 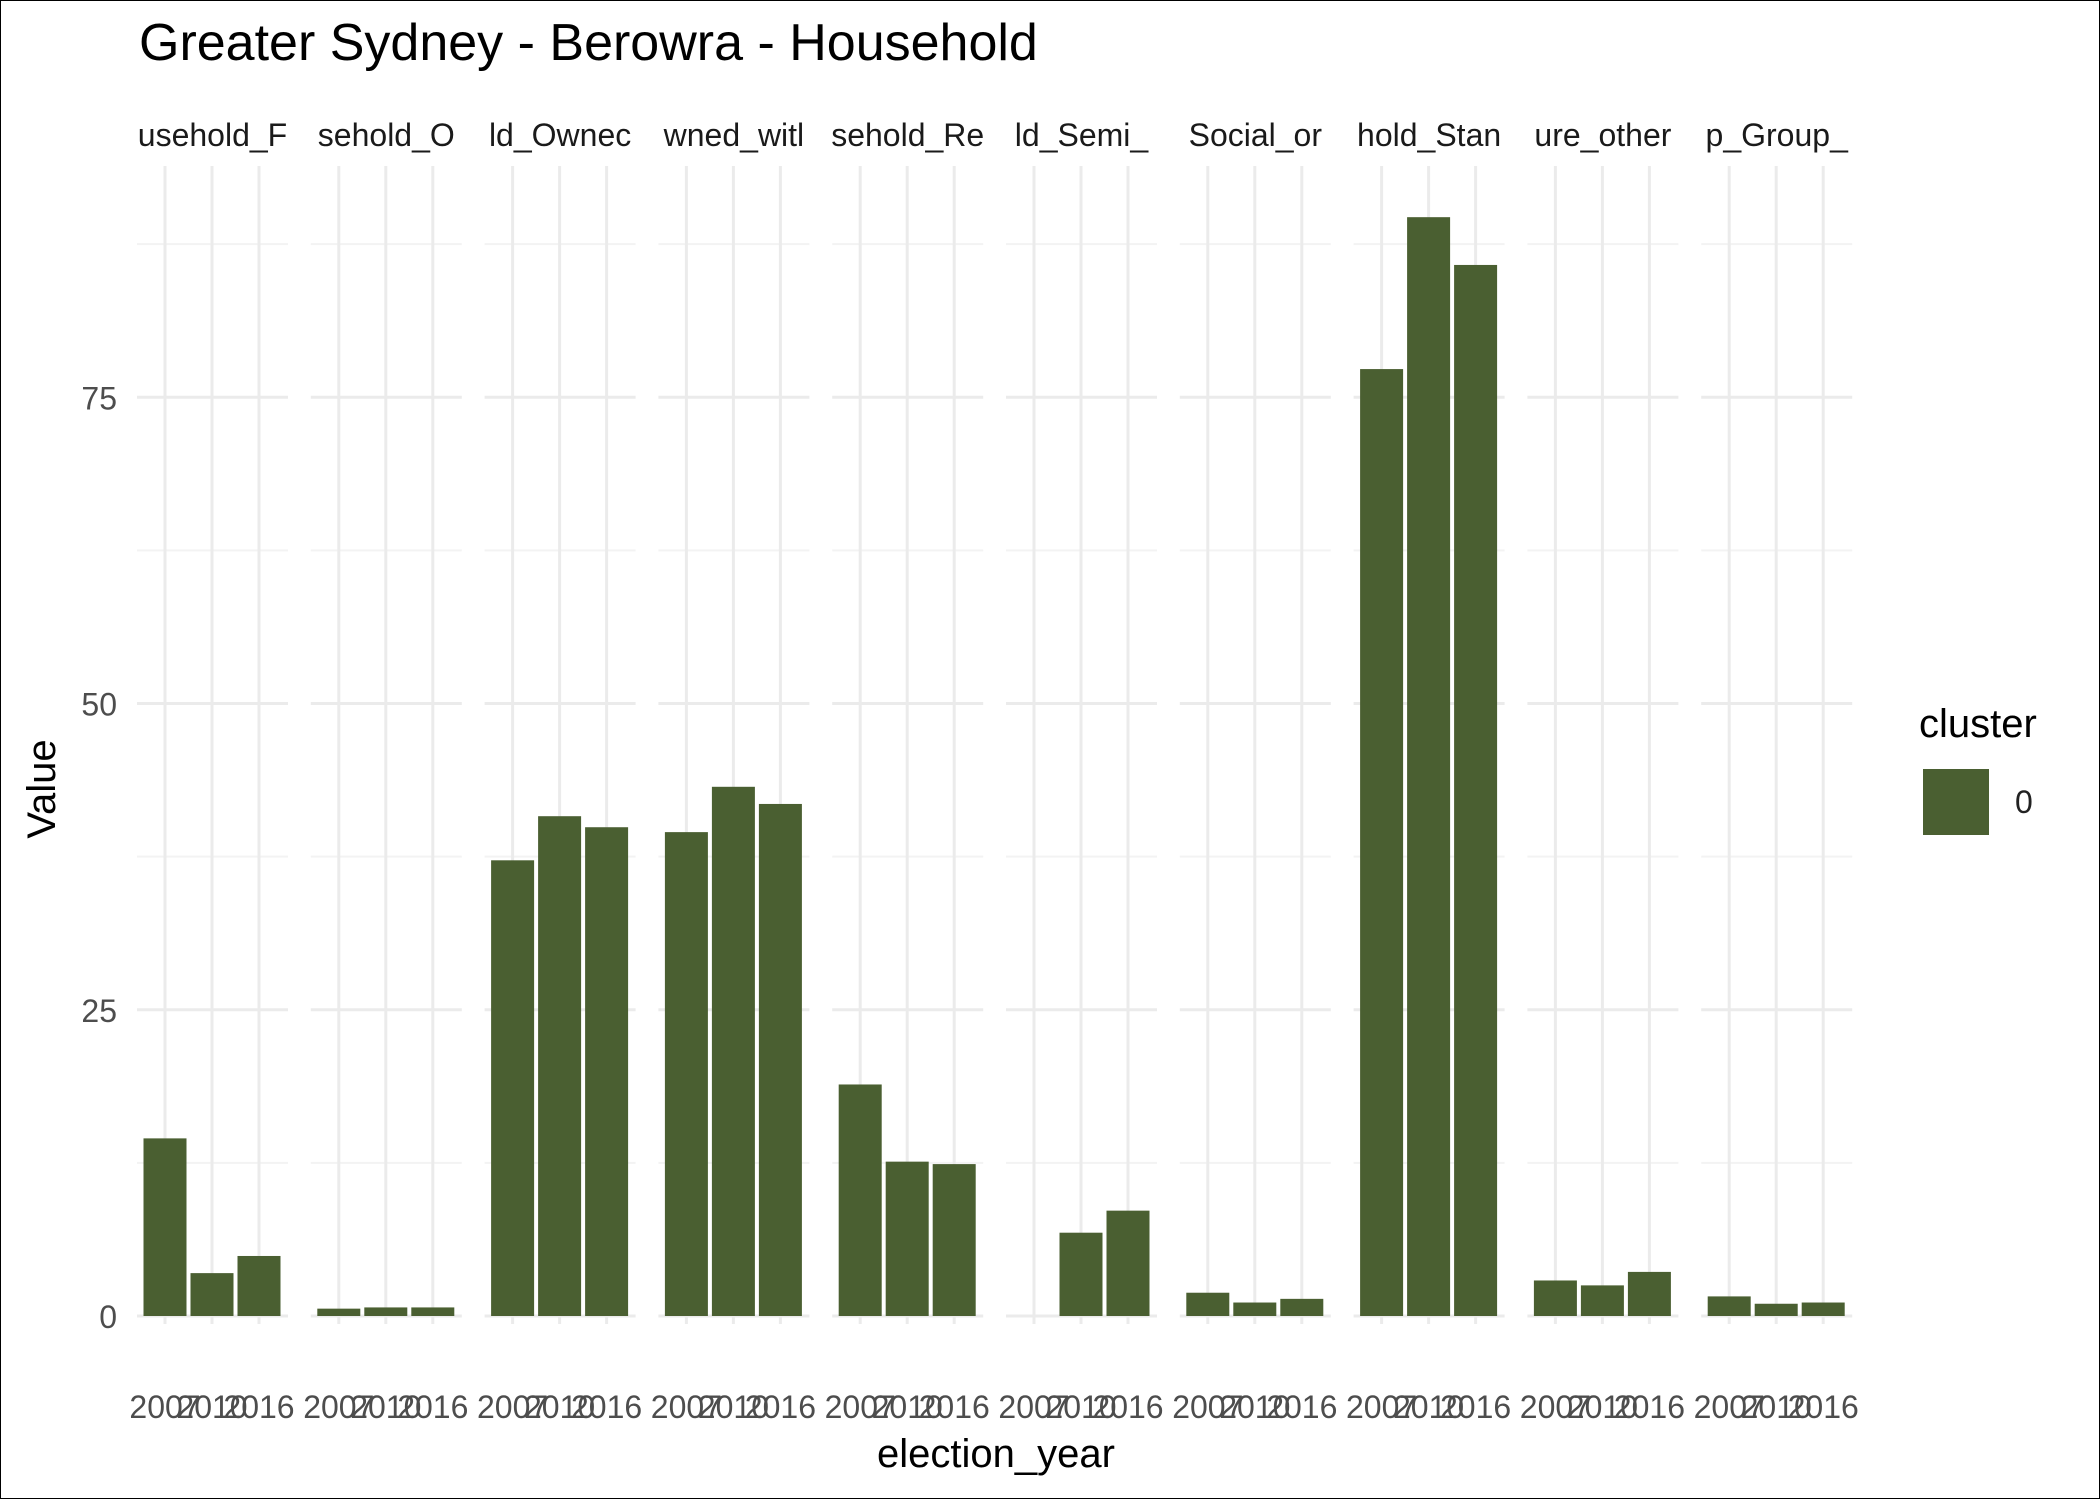 What do you see at coordinates (42, 788) in the screenshot?
I see `y-axis-label: Value` at bounding box center [42, 788].